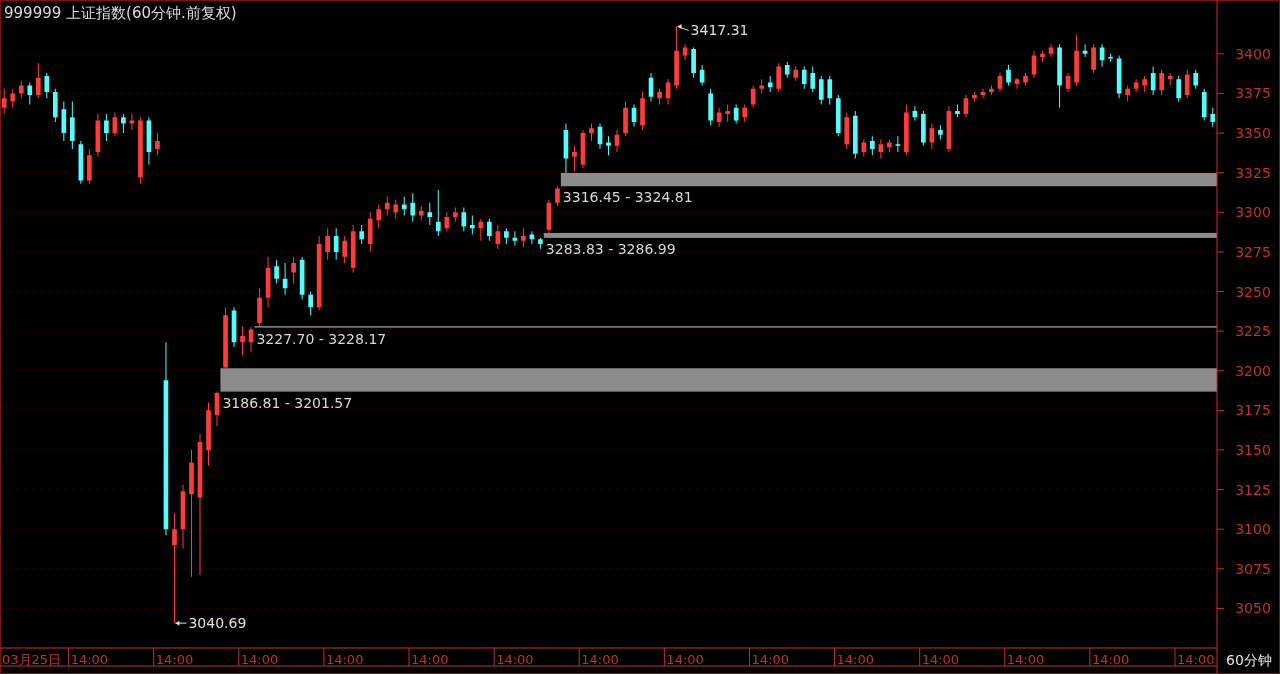  Describe the element at coordinates (32, 659) in the screenshot. I see `x-tick-label: 03月25日` at that location.